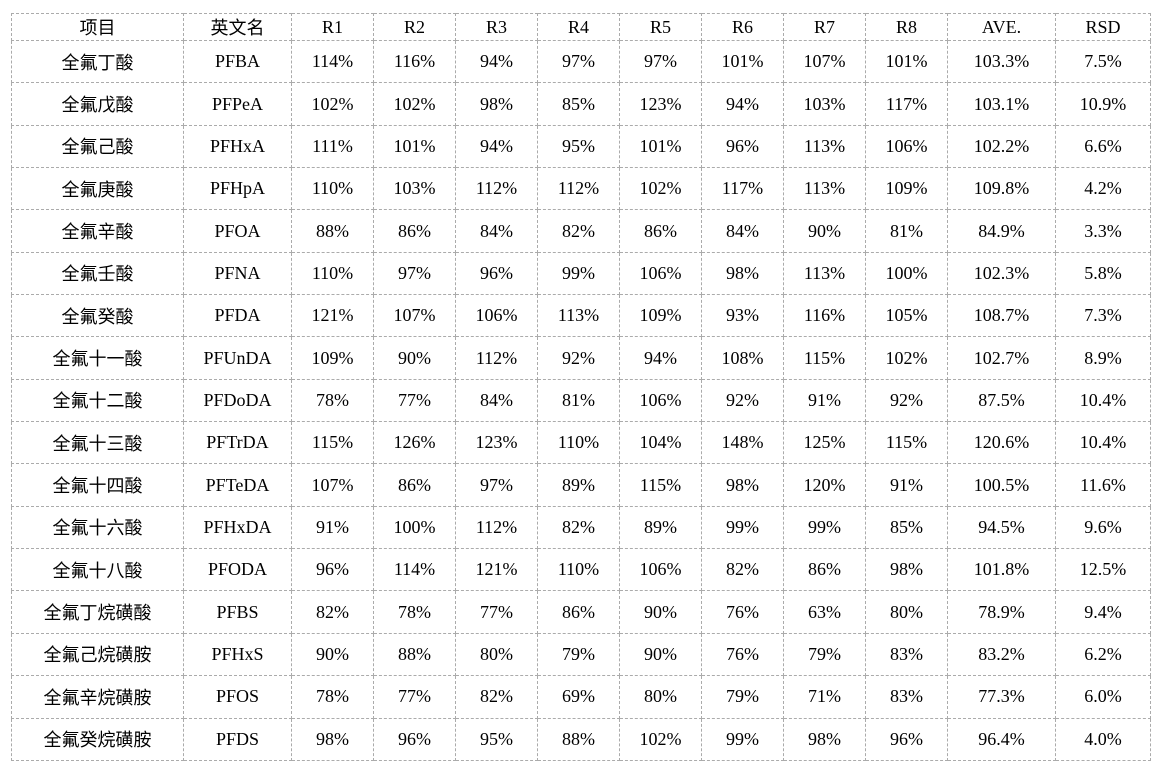 This screenshot has width=1159, height=772. What do you see at coordinates (1103, 527) in the screenshot?
I see `rsd-value-cell: 9.6%` at bounding box center [1103, 527].